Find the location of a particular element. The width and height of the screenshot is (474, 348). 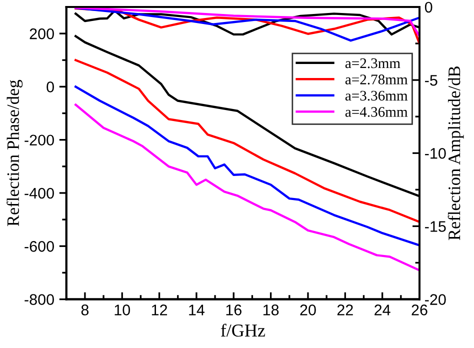

y2-axis-title: Reflection Amplitude/dB is located at coordinates (456, 153).